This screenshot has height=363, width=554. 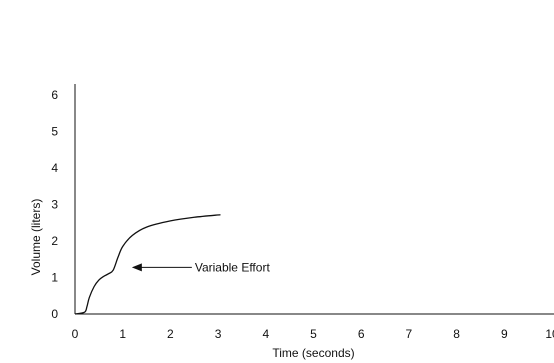 I want to click on x-axis-label: Time (seconds), so click(x=313, y=353).